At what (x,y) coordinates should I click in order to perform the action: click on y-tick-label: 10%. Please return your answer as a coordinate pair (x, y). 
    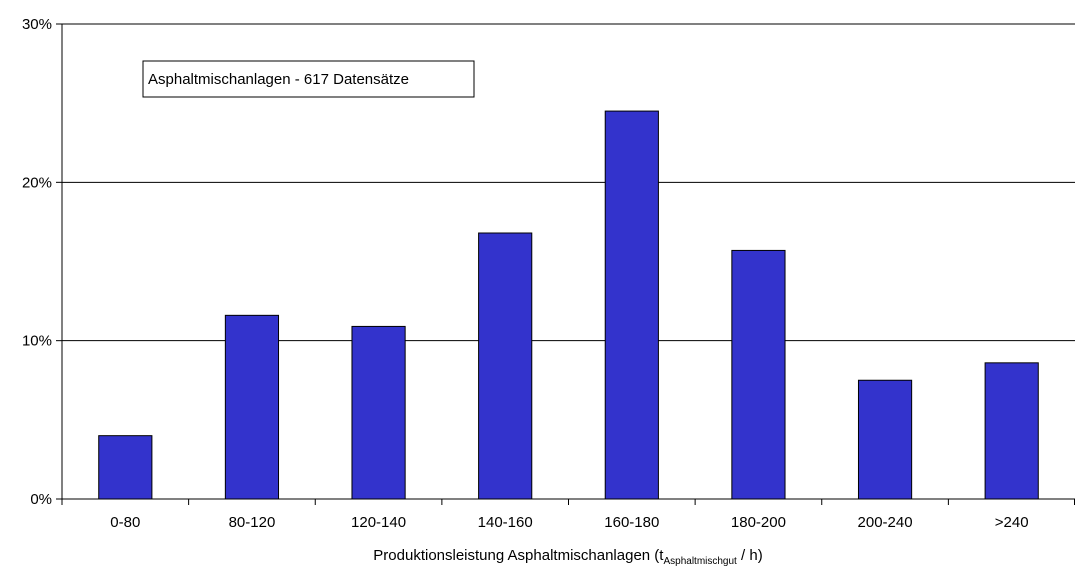
    Looking at the image, I should click on (37, 341).